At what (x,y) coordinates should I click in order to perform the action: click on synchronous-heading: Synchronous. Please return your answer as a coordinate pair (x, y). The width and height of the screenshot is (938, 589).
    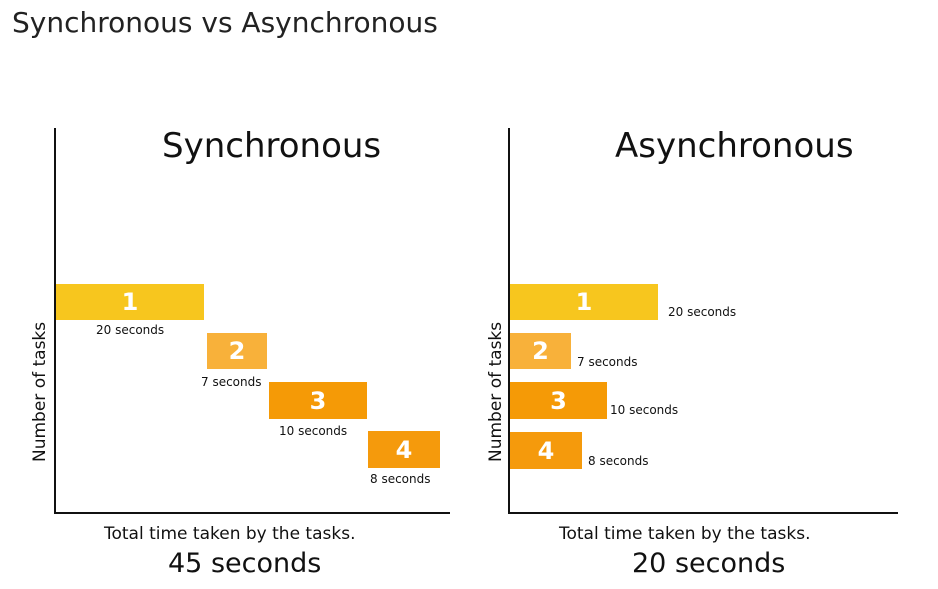
    Looking at the image, I should click on (272, 146).